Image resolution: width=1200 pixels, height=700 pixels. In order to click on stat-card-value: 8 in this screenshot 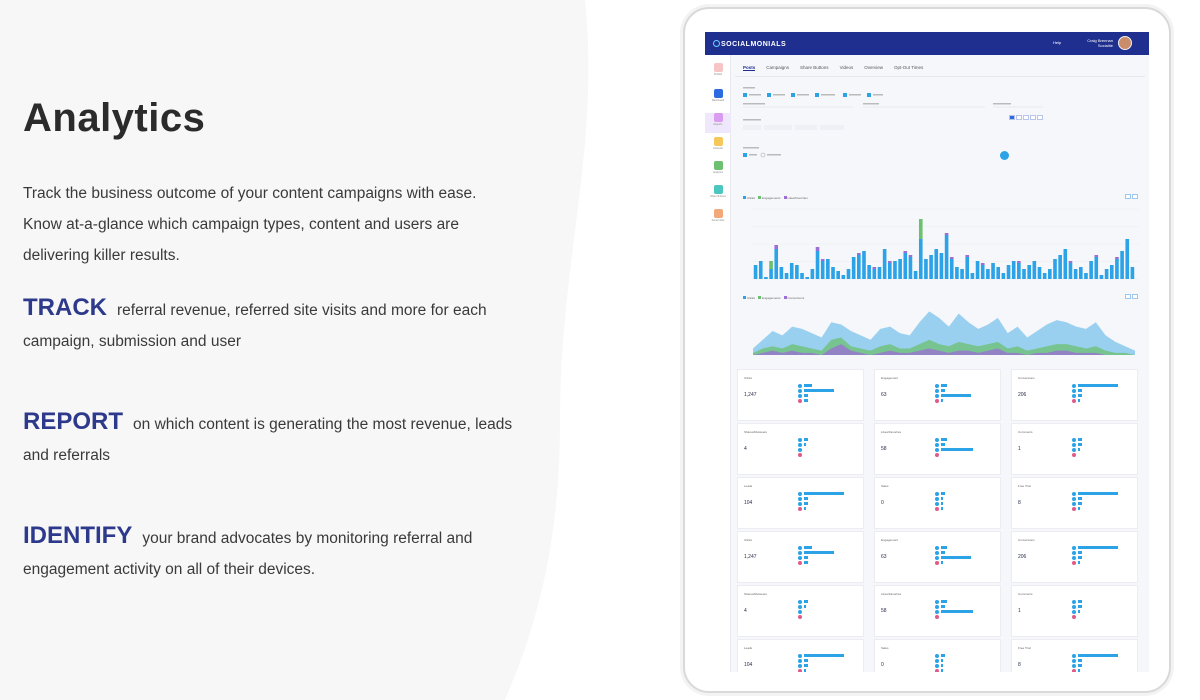, I will do `click(1019, 503)`.